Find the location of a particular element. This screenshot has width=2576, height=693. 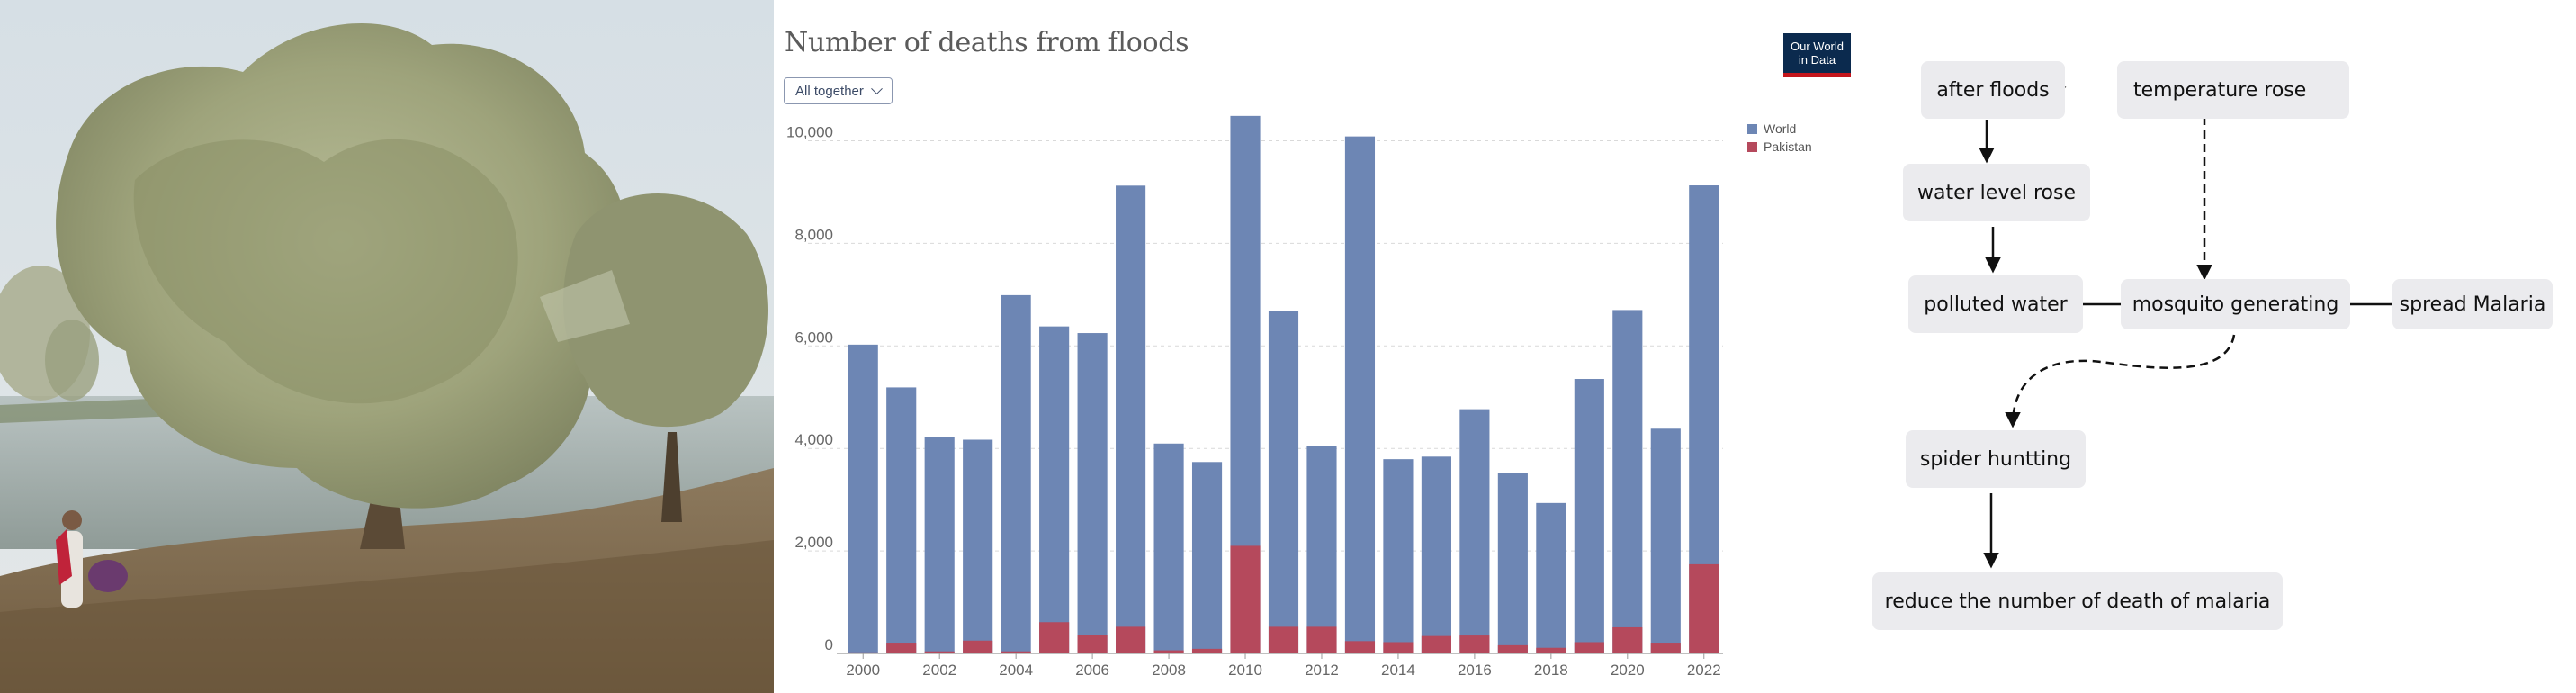

y-tick-label: 4,000 is located at coordinates (814, 440).